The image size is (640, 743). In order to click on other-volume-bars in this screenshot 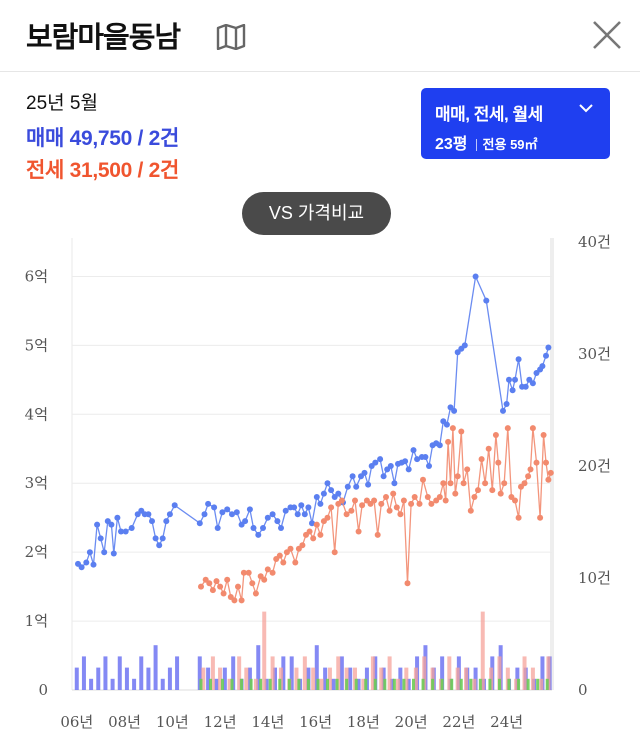, I will do `click(374, 684)`.